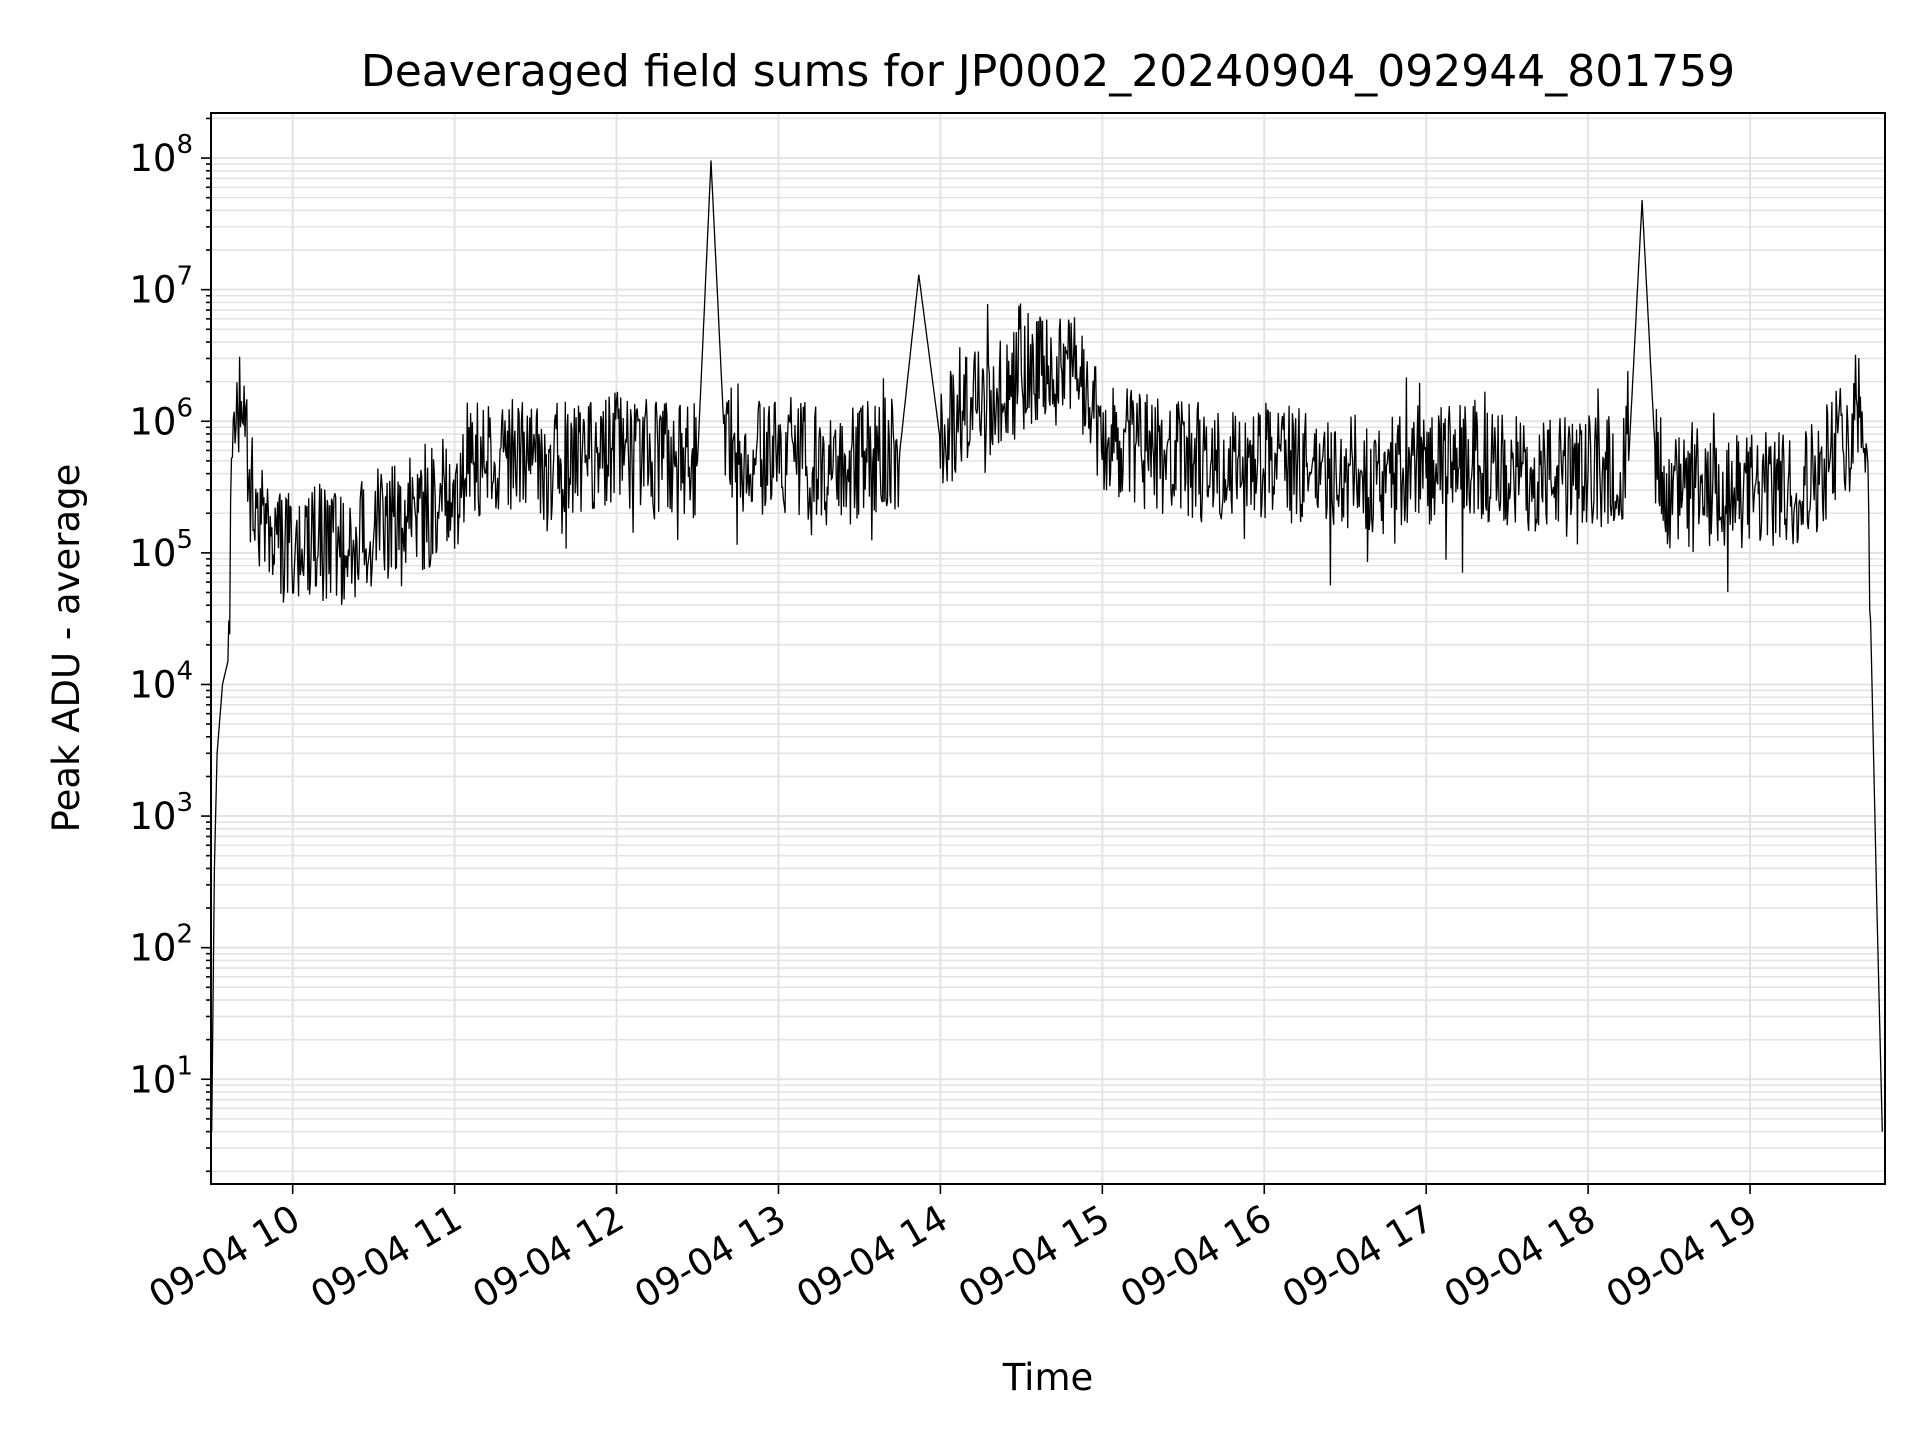 The height and width of the screenshot is (1440, 1920). Describe the element at coordinates (1520, 1257) in the screenshot. I see `x-tick-label: 09-04 18` at that location.